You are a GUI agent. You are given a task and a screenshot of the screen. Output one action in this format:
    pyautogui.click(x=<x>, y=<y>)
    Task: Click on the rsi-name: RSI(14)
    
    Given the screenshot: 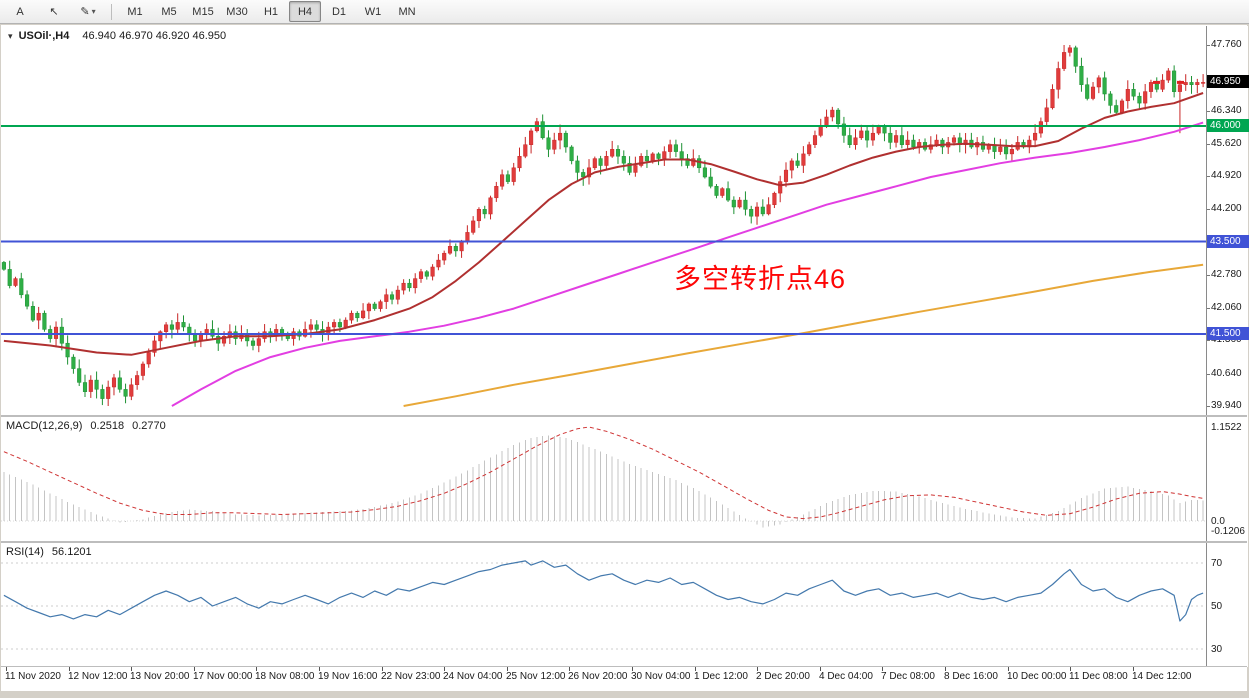 What is the action you would take?
    pyautogui.click(x=25, y=552)
    